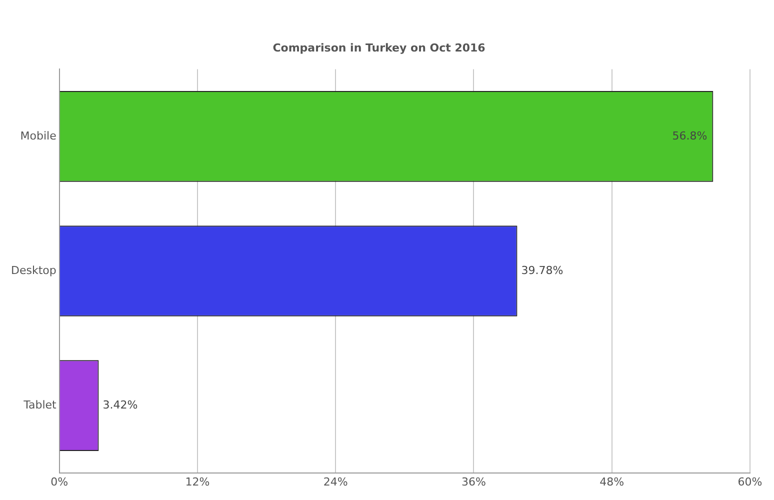  Describe the element at coordinates (197, 481) in the screenshot. I see `x-tick-label: 12%` at that location.